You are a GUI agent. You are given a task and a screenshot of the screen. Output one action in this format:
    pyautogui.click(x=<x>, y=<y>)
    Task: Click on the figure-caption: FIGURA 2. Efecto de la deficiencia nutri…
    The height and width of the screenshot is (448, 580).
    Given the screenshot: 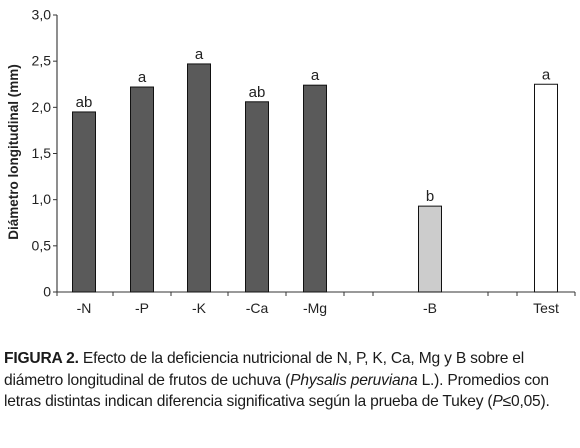 What is the action you would take?
    pyautogui.click(x=291, y=380)
    